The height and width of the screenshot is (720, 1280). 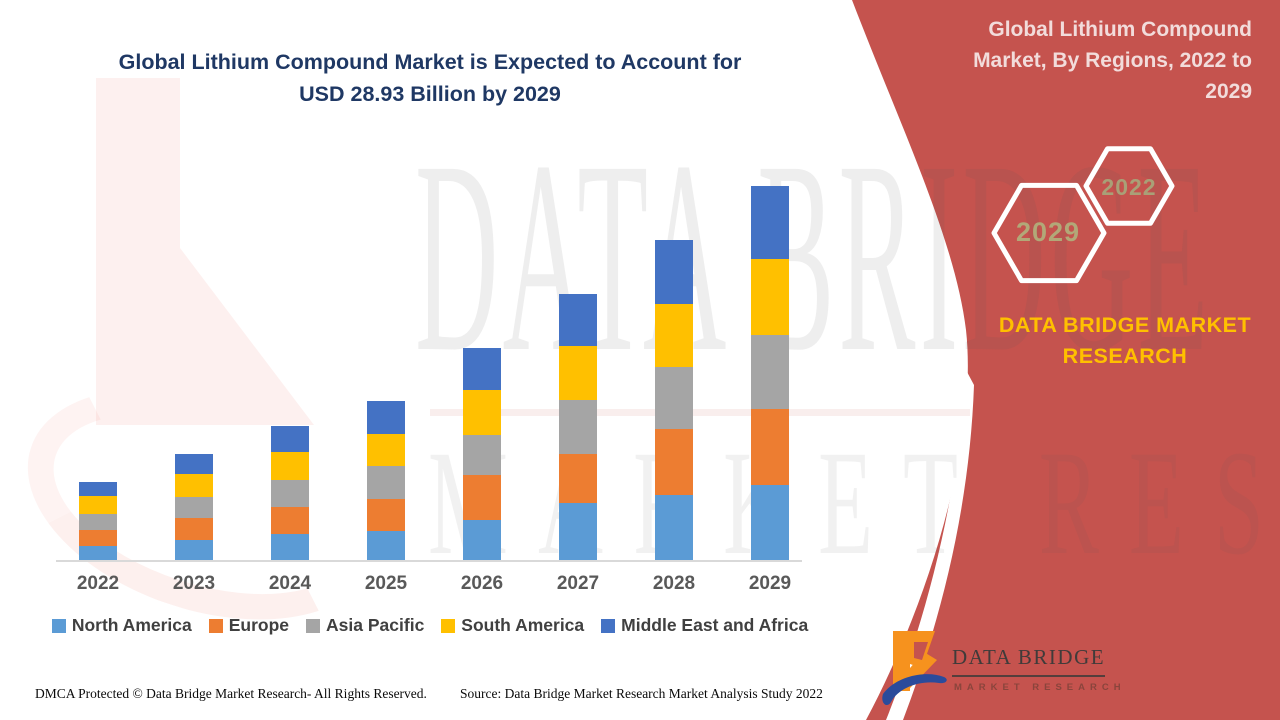 What do you see at coordinates (1029, 661) in the screenshot?
I see `logo-wordmark: DATA BRIDGE` at bounding box center [1029, 661].